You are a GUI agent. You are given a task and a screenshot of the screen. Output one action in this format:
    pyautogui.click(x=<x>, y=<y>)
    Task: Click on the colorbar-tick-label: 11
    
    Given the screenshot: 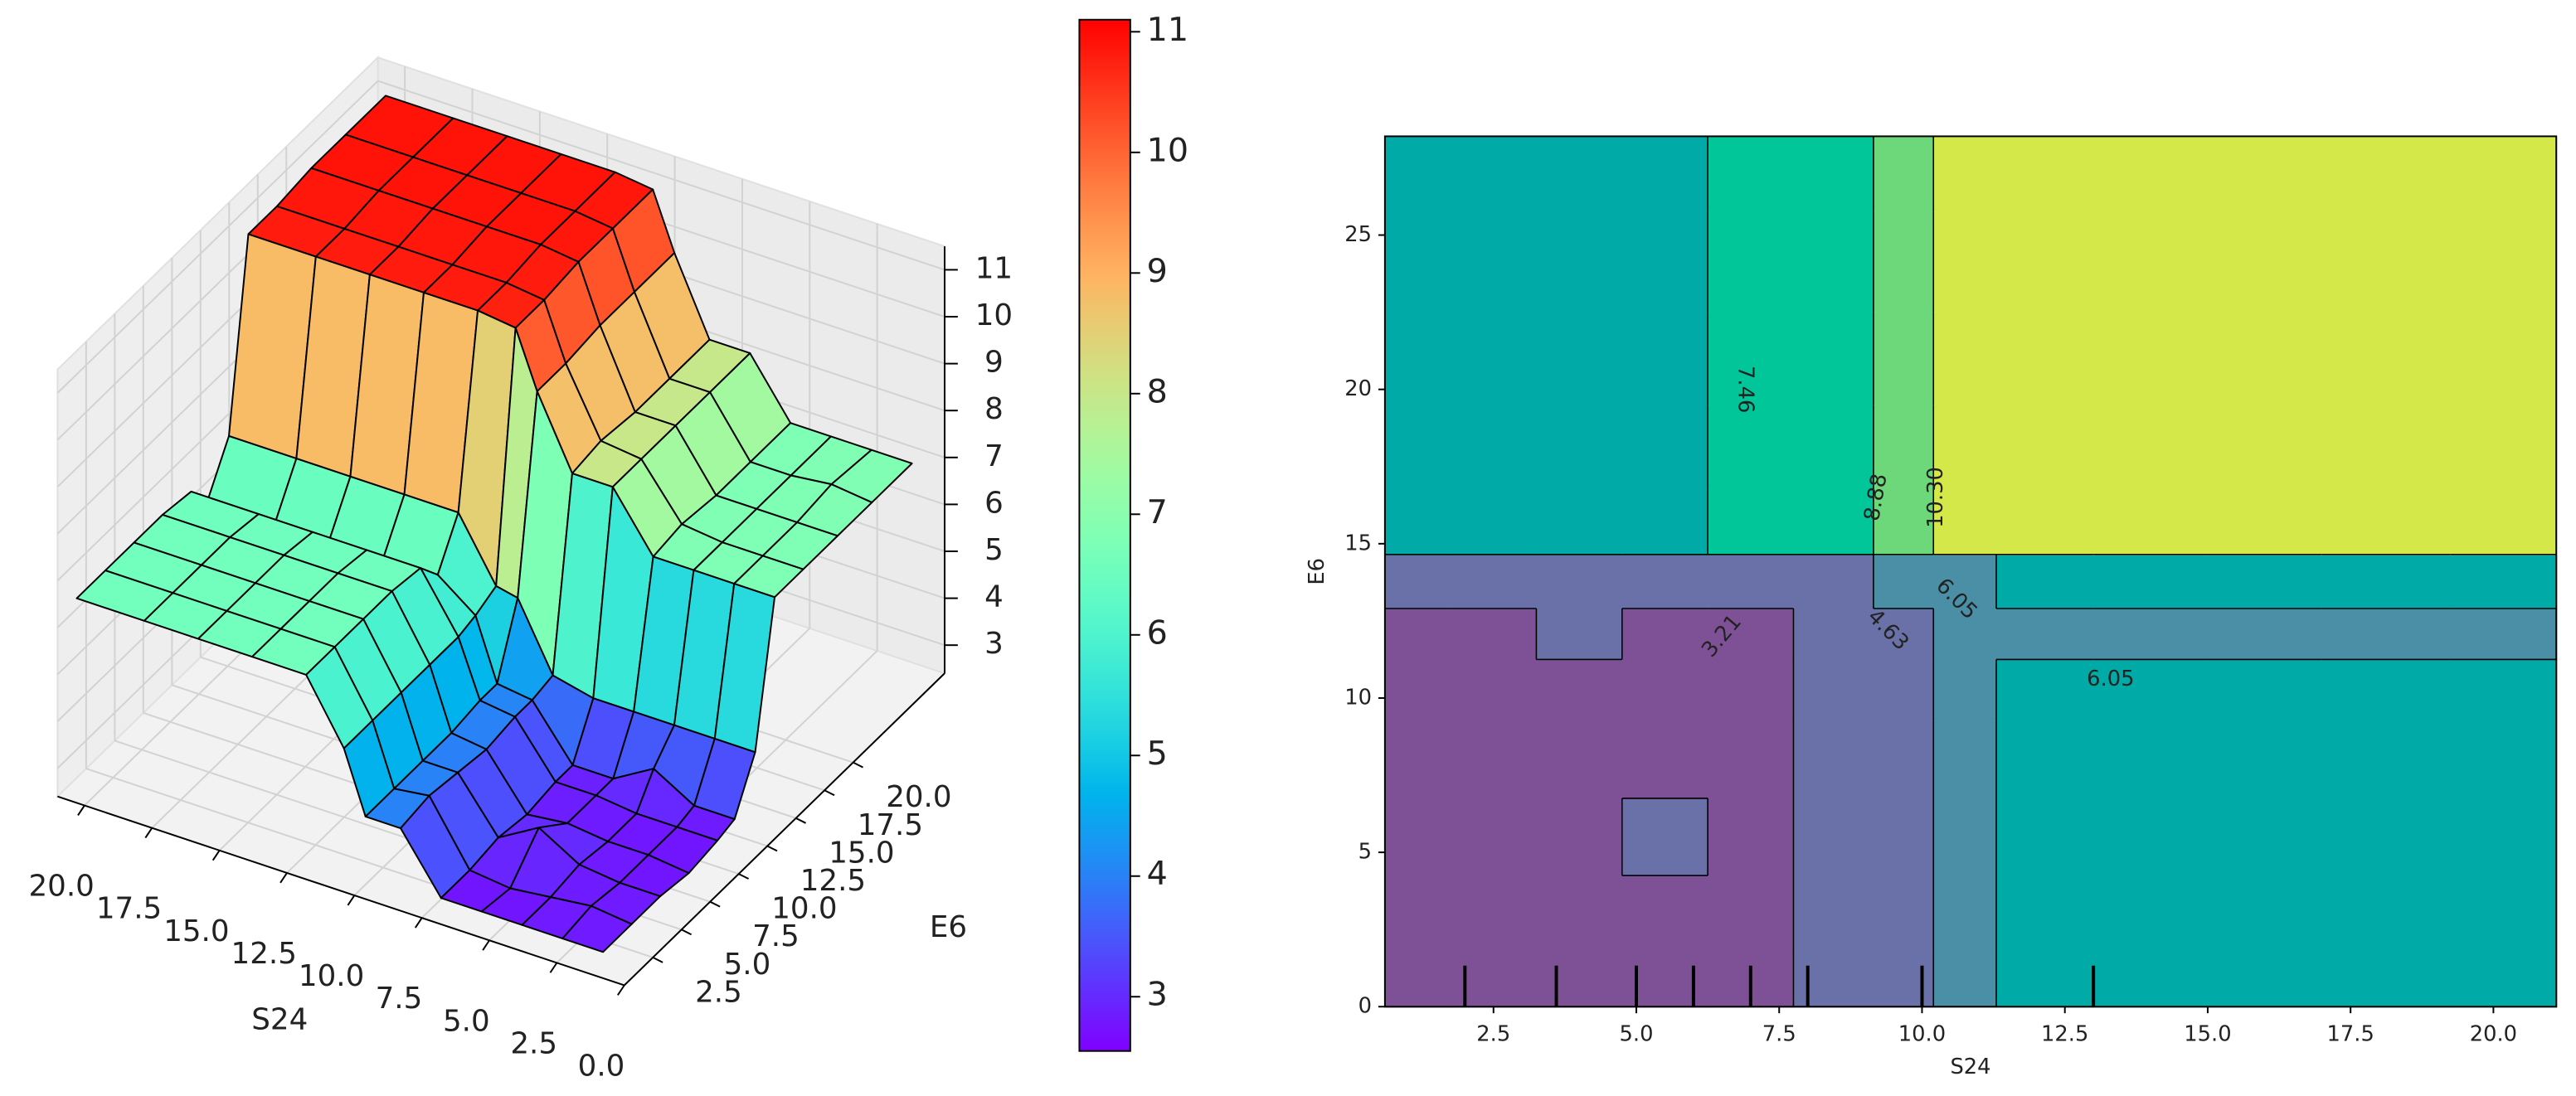 What is the action you would take?
    pyautogui.click(x=1168, y=30)
    